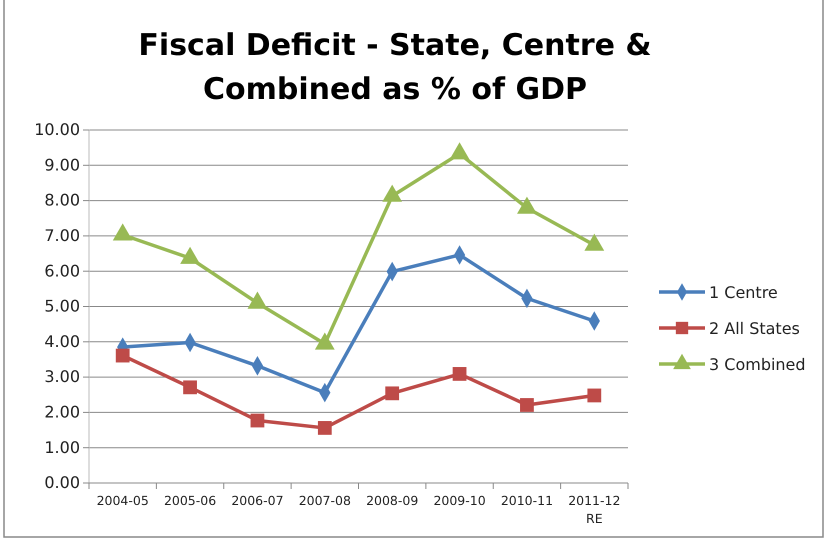 This screenshot has height=539, width=834. Describe the element at coordinates (62, 236) in the screenshot. I see `y-tick-label: 7.00` at that location.